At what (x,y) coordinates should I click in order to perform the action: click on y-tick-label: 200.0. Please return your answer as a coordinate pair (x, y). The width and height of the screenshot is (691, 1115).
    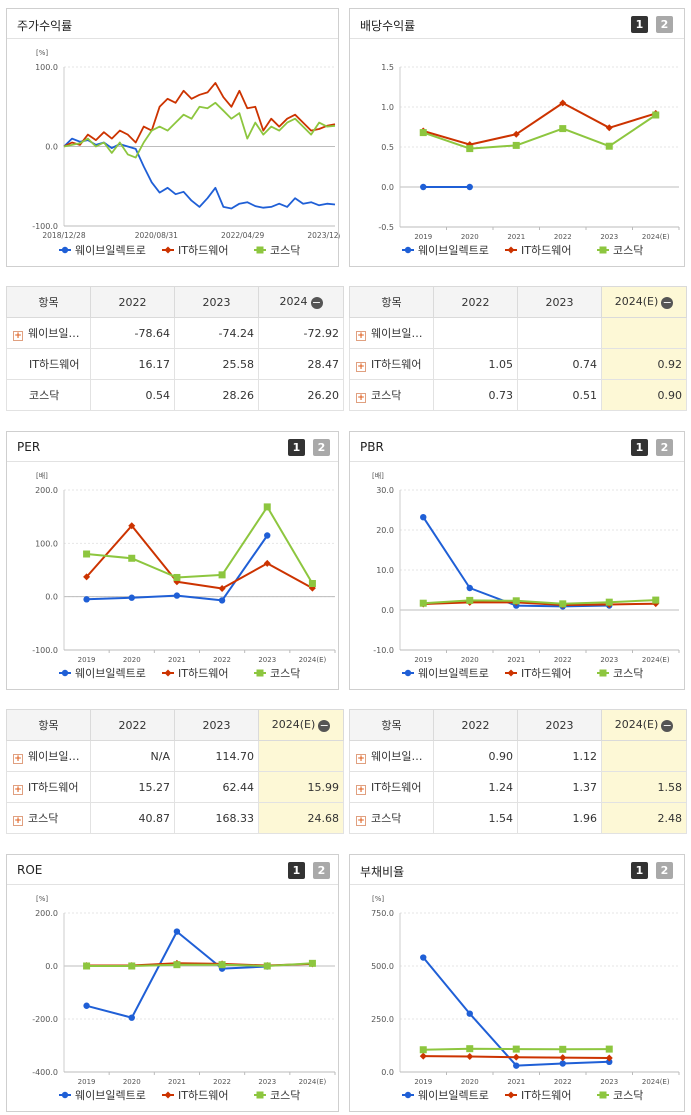
    Looking at the image, I should click on (46, 913).